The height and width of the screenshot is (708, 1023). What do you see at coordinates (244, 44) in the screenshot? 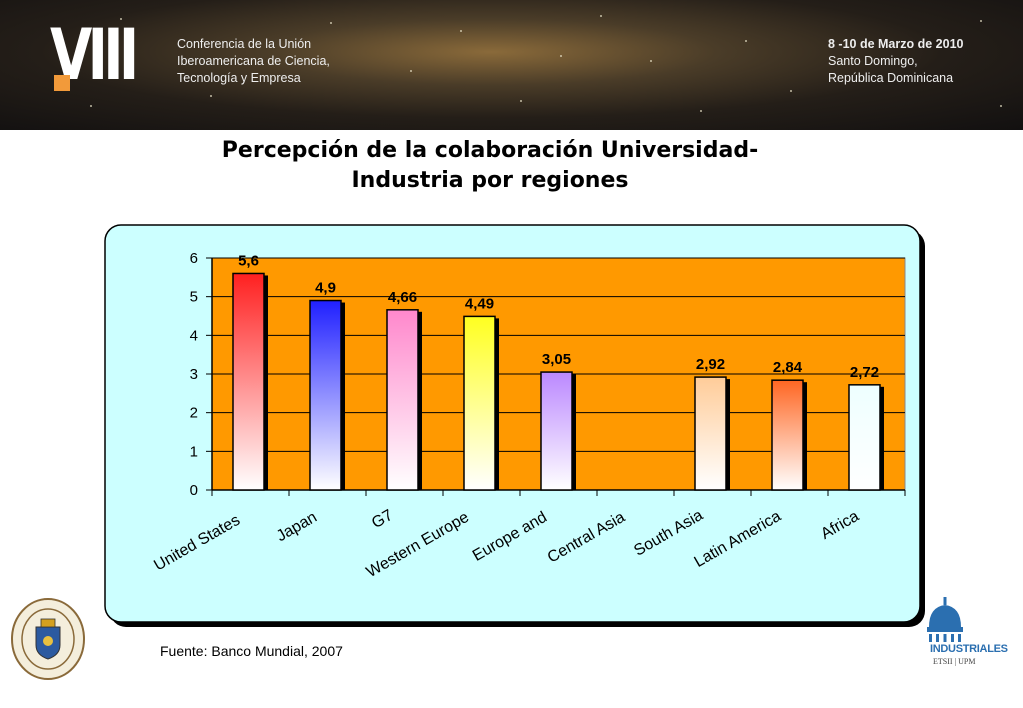
I see `conference-line-1: Conferencia de la Unión` at bounding box center [244, 44].